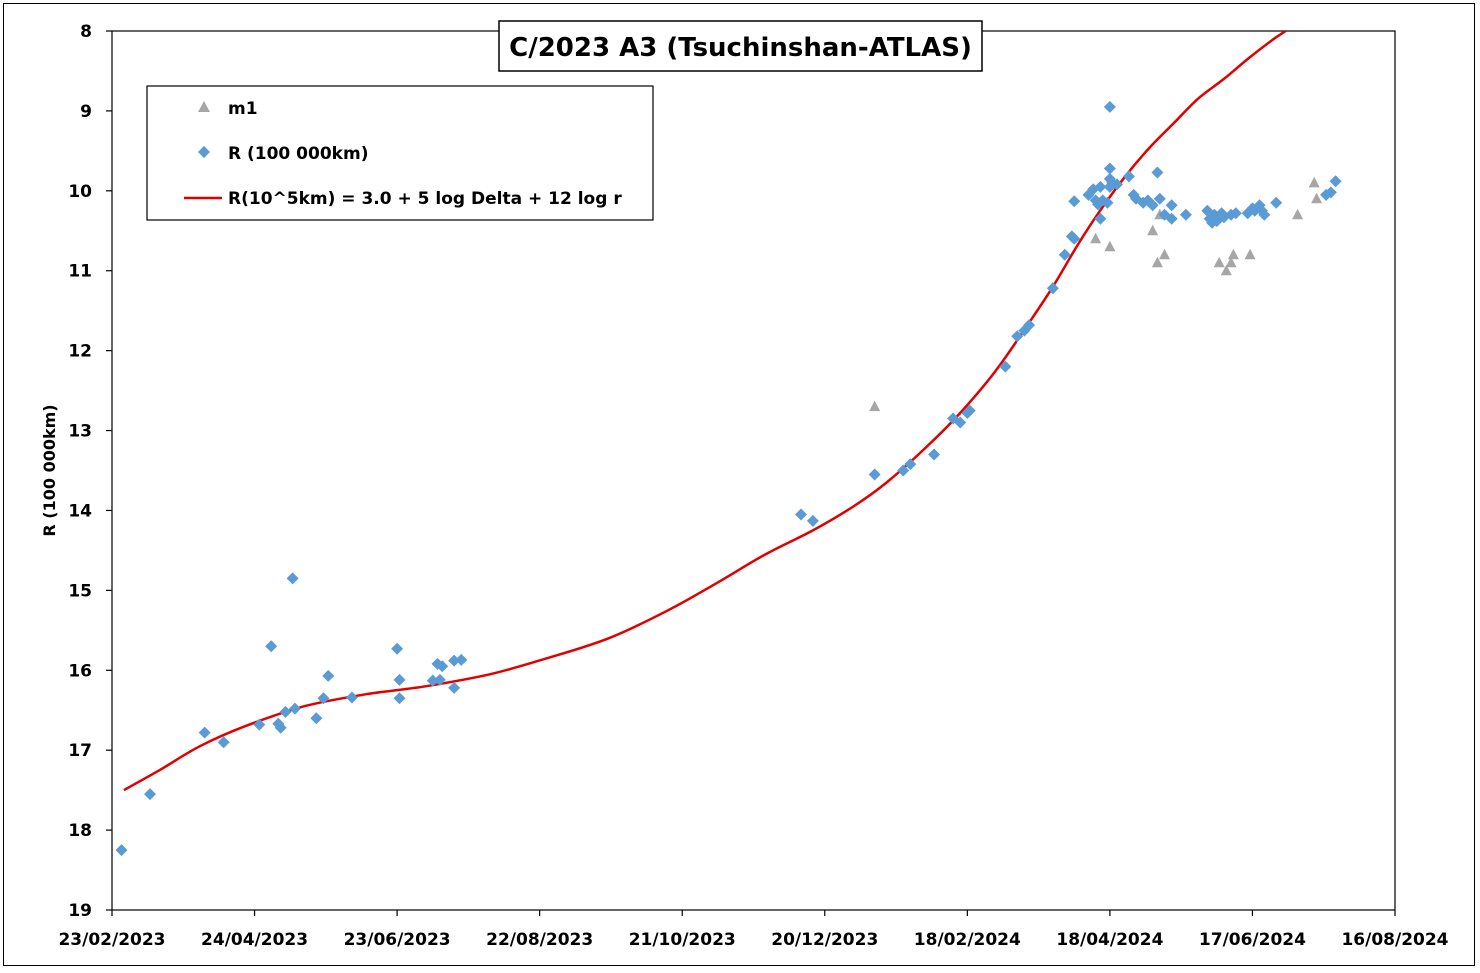 Image resolution: width=1480 pixels, height=973 pixels. I want to click on y-tick-label: 14, so click(80, 511).